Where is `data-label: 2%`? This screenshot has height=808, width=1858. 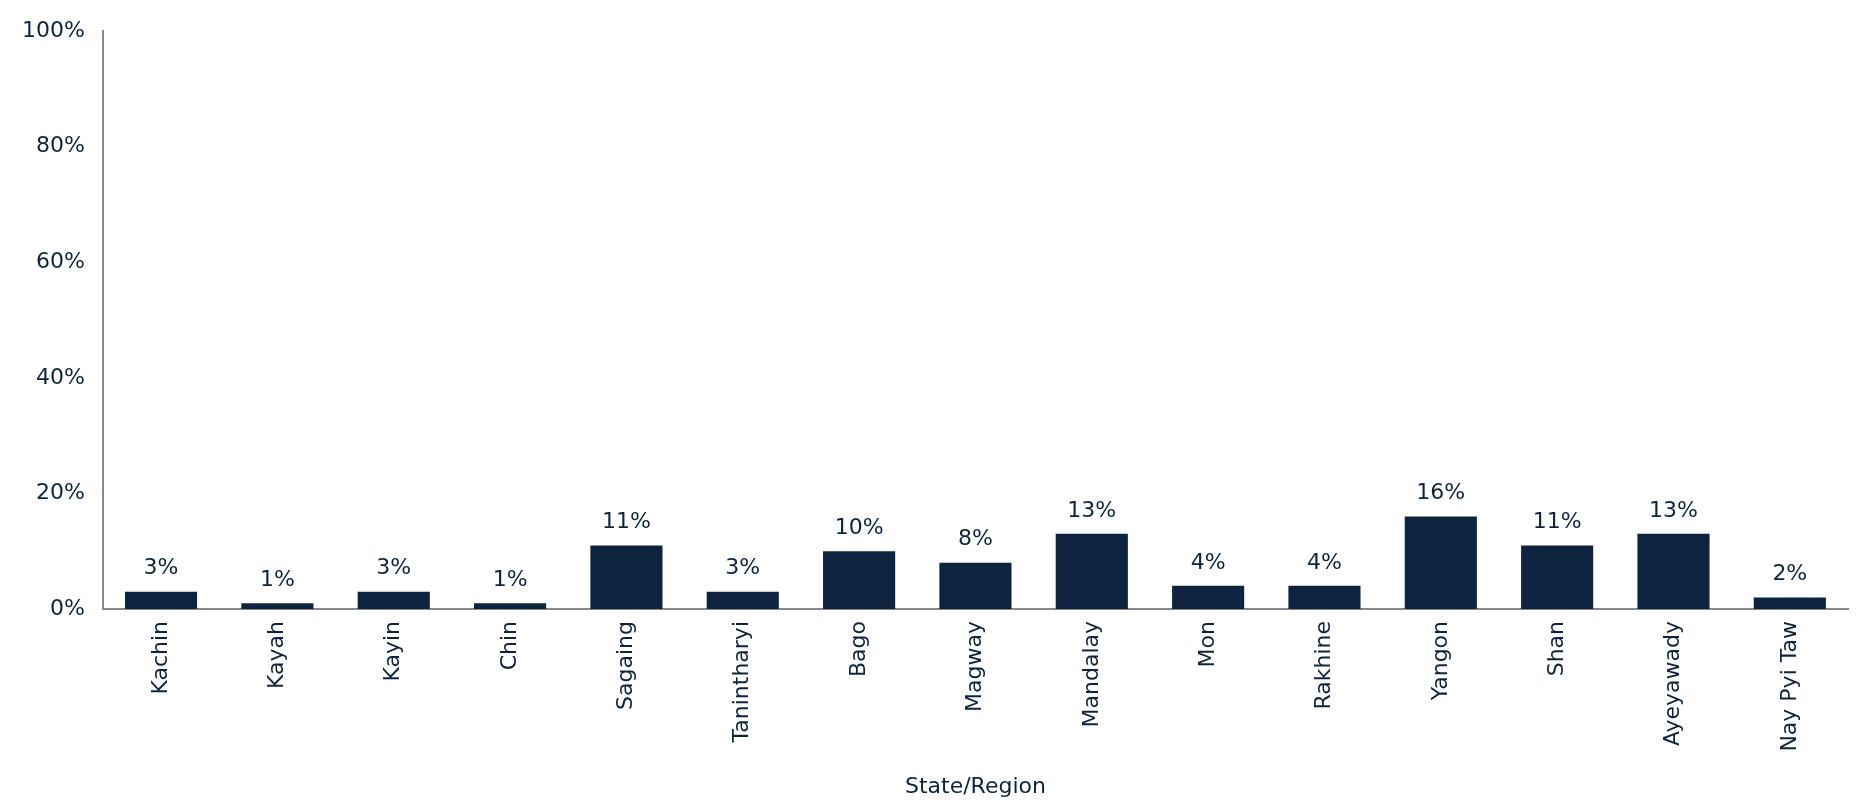
data-label: 2% is located at coordinates (1790, 573).